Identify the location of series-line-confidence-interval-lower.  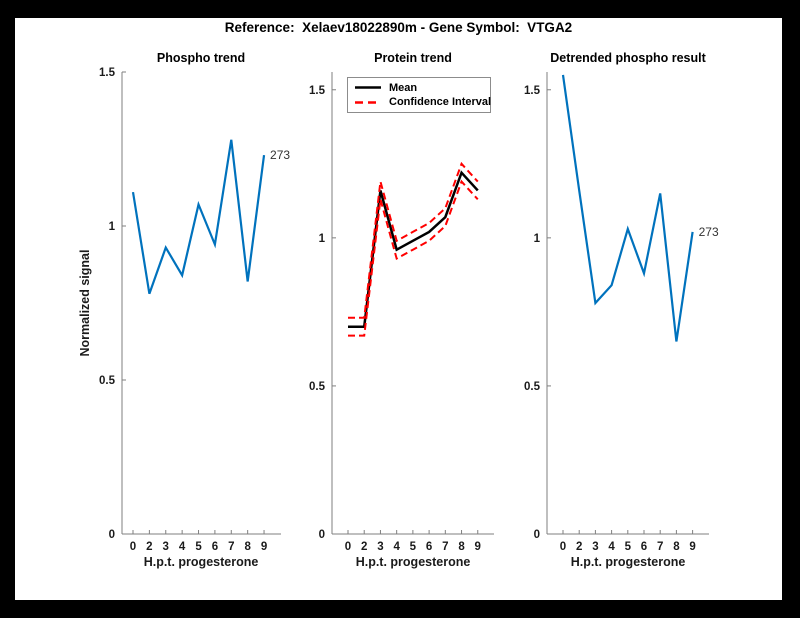
(413, 258).